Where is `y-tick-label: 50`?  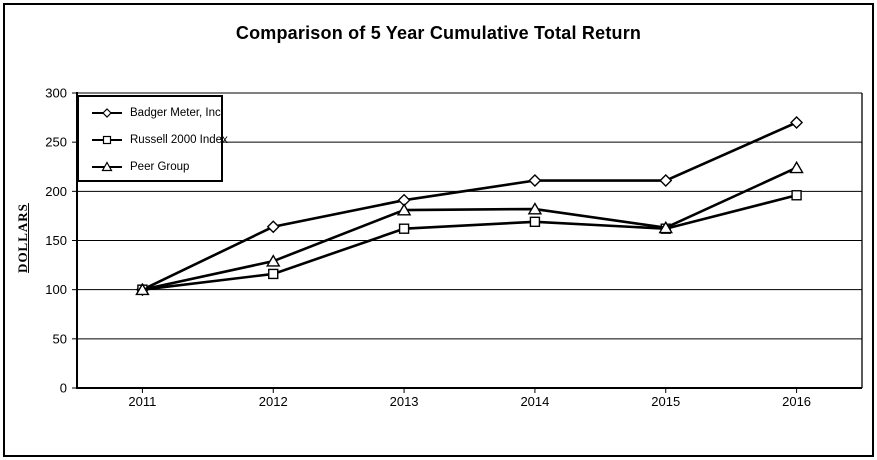
y-tick-label: 50 is located at coordinates (60, 338).